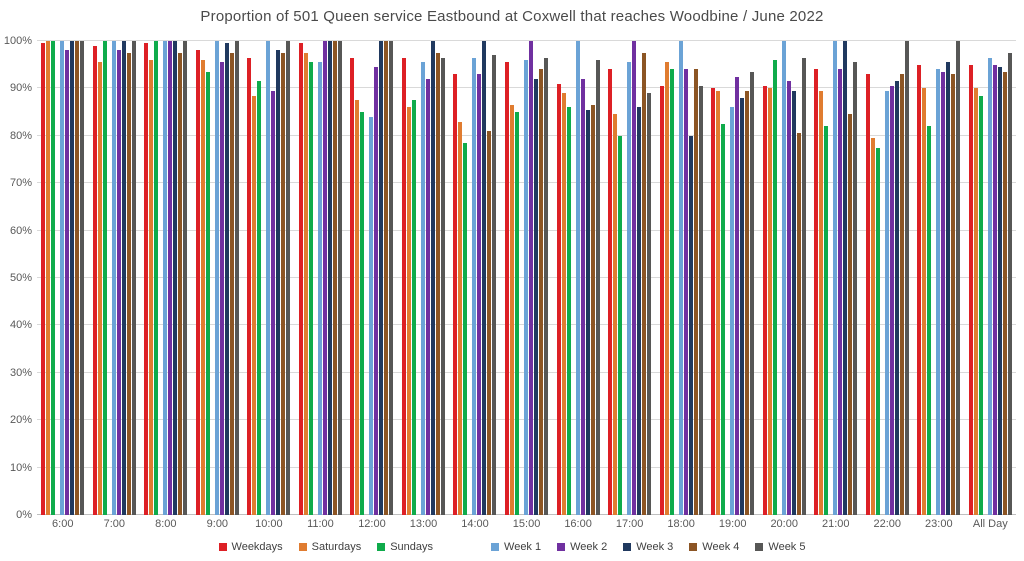  I want to click on legend-label: Saturdays, so click(336, 547).